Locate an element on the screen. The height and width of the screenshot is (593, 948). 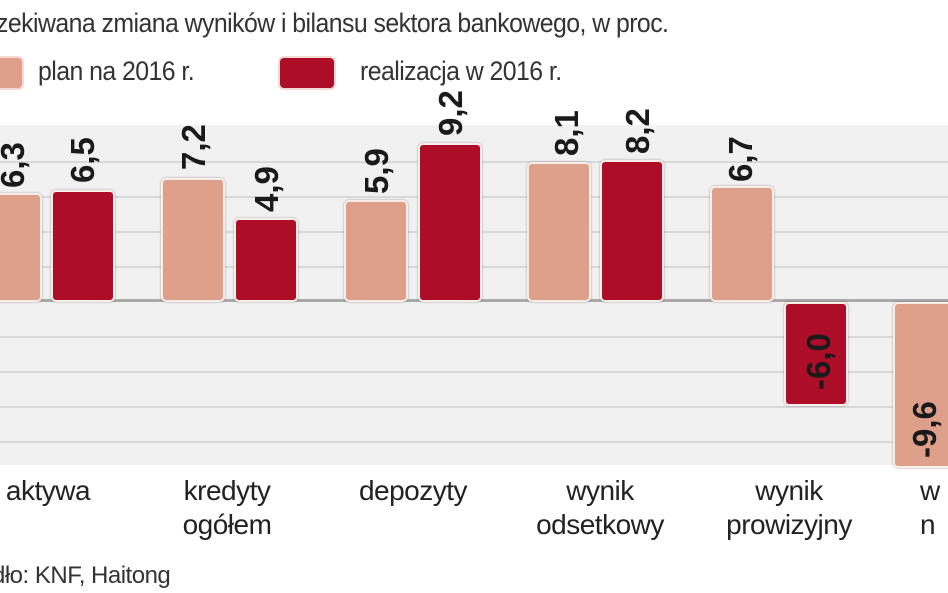
legend-label-realizacja: realizacja w 2016 r. is located at coordinates (461, 71).